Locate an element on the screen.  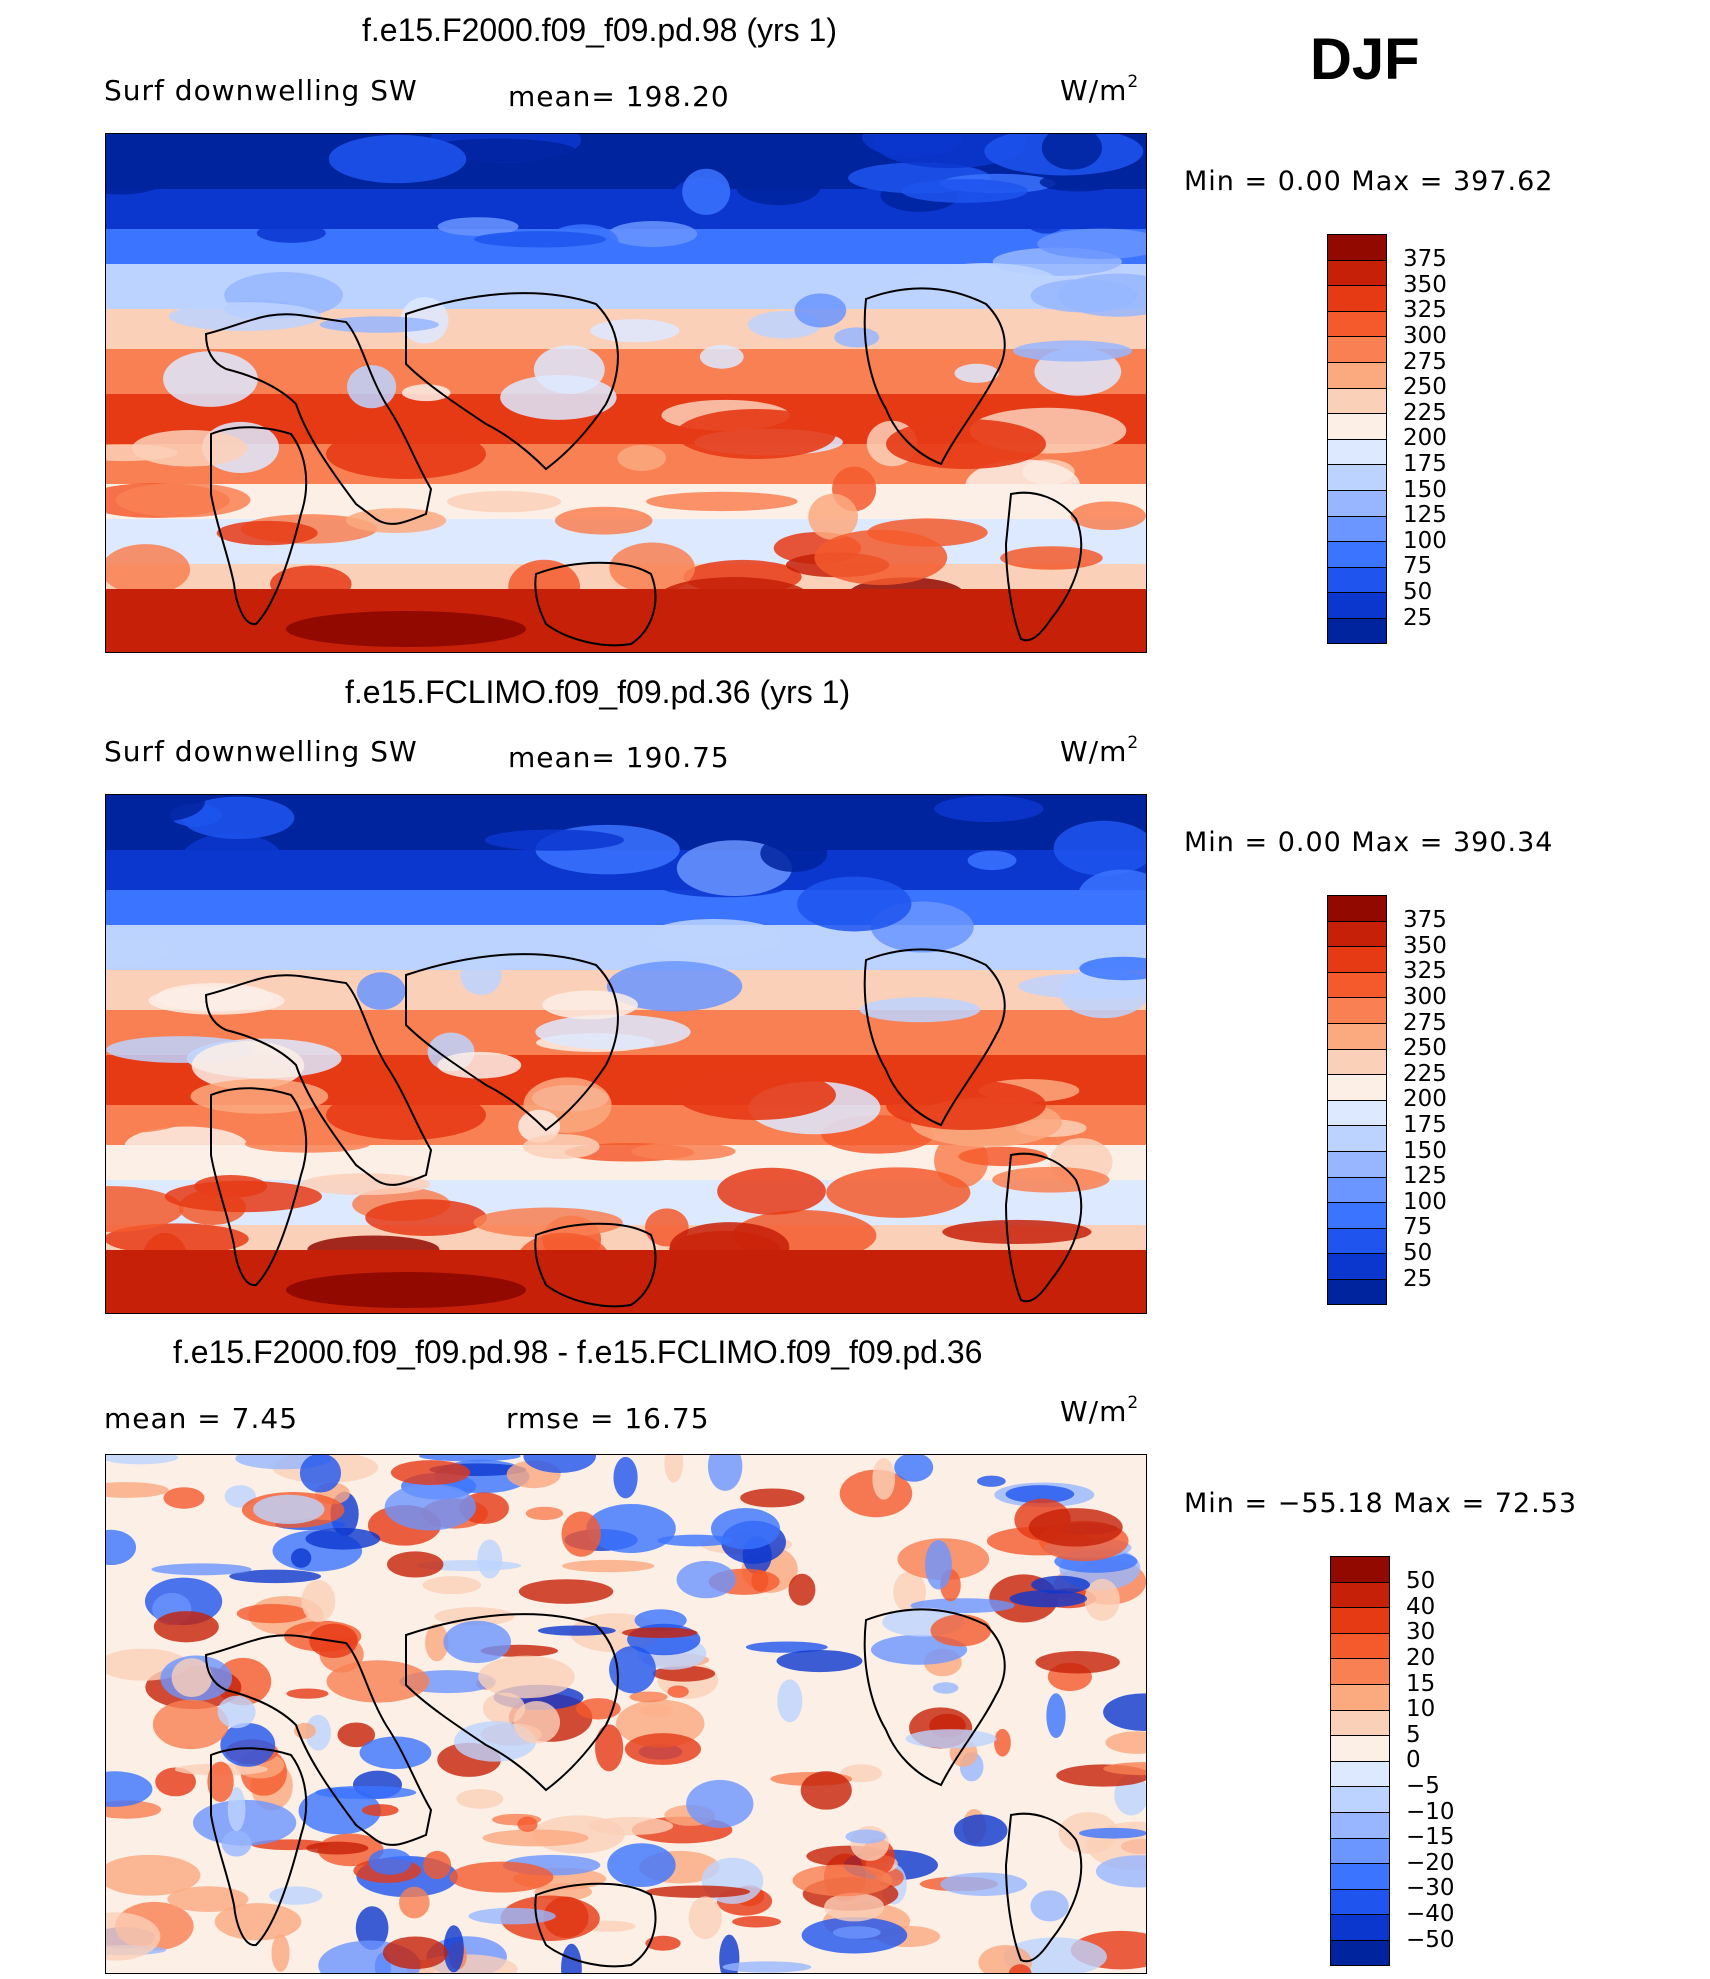
panel-3-min-max: Min = −55.18 Max = 72.53 is located at coordinates (1381, 1503).